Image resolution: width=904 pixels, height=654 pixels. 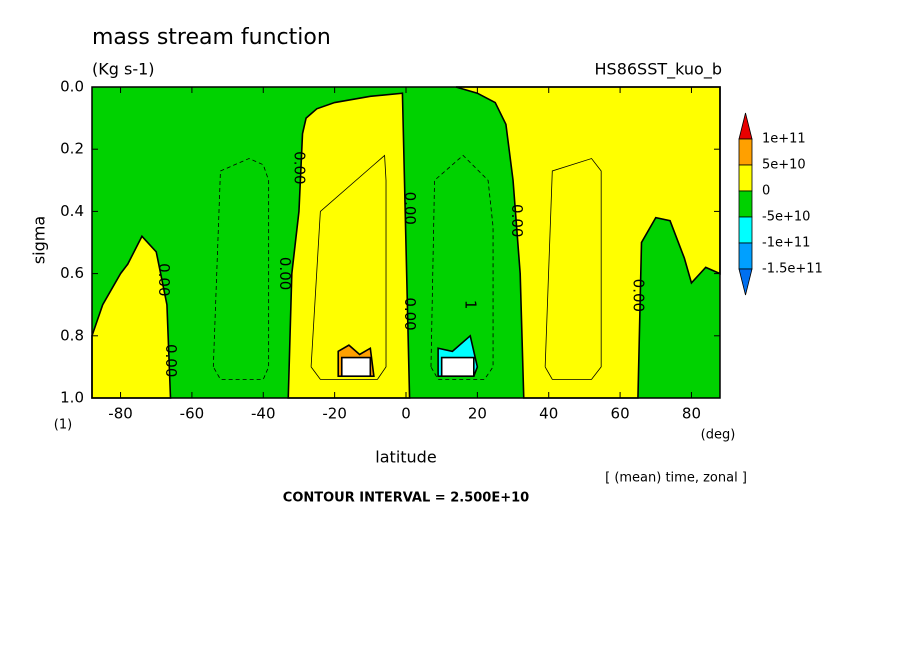 What do you see at coordinates (548, 414) in the screenshot?
I see `x-tick-label: 40` at bounding box center [548, 414].